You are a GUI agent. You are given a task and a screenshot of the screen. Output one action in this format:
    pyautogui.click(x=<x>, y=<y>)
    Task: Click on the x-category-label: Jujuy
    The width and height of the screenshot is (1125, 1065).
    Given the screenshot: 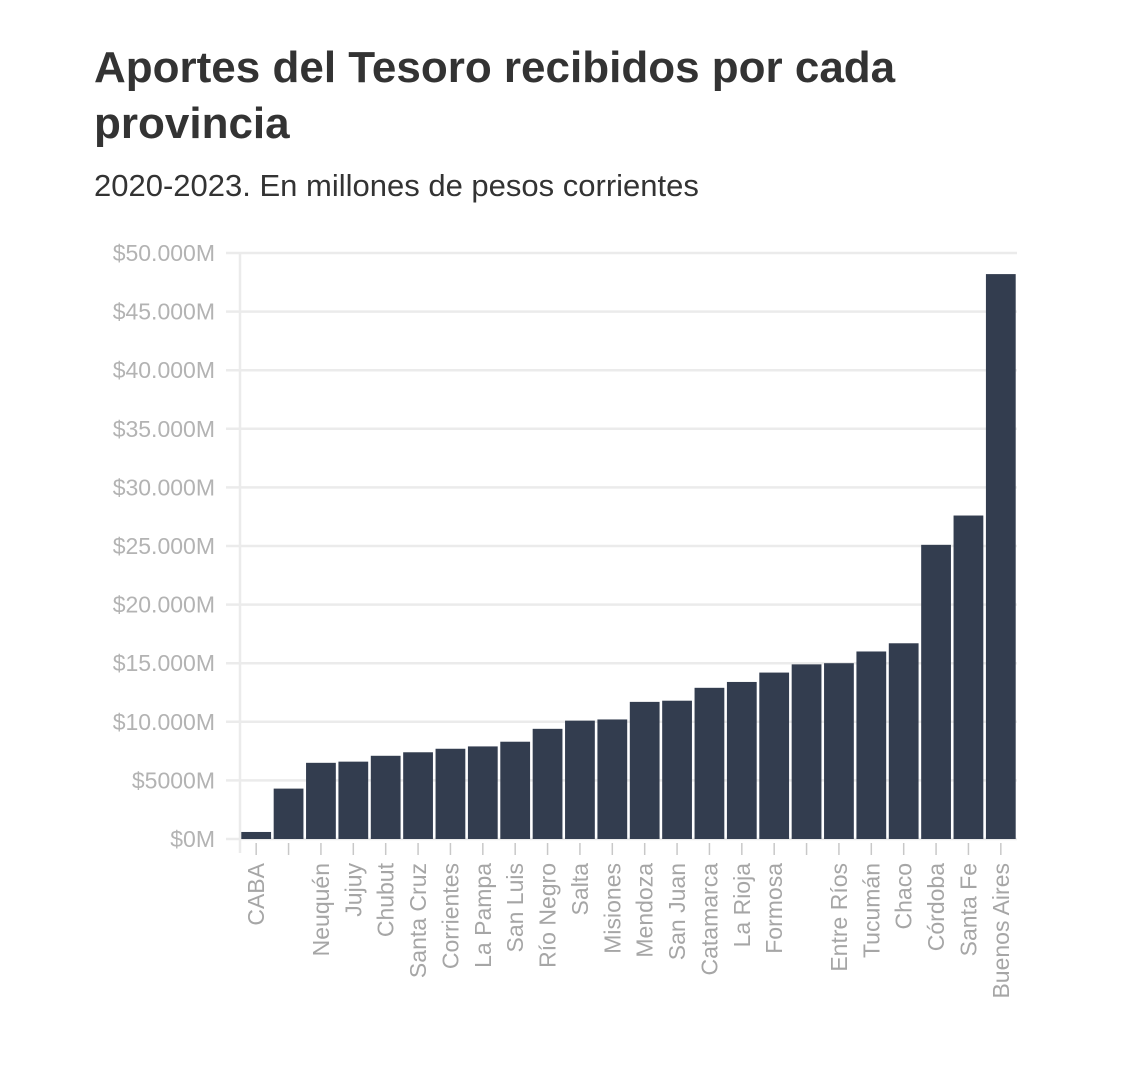 What is the action you would take?
    pyautogui.click(x=353, y=890)
    